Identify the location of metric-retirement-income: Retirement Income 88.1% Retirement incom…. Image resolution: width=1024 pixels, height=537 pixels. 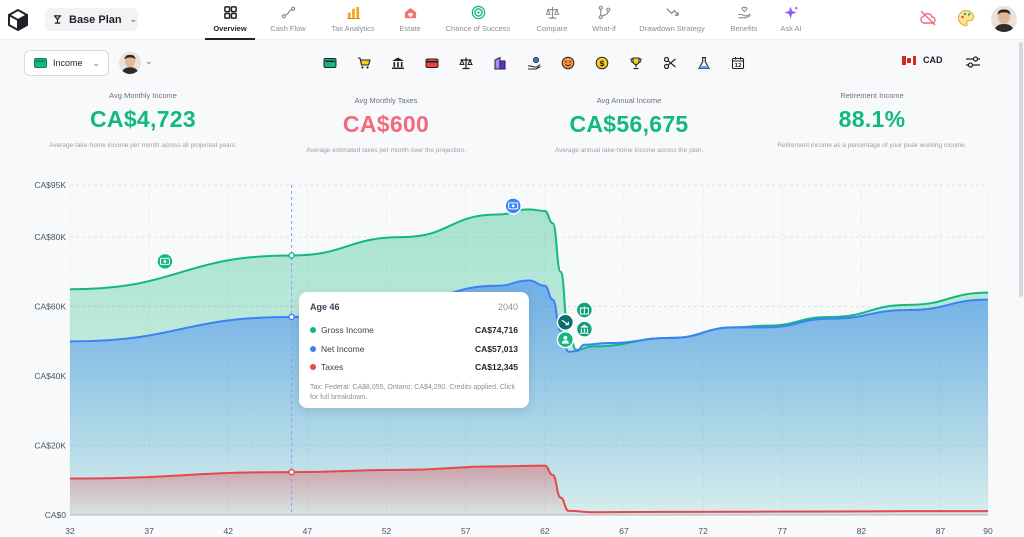
(872, 121).